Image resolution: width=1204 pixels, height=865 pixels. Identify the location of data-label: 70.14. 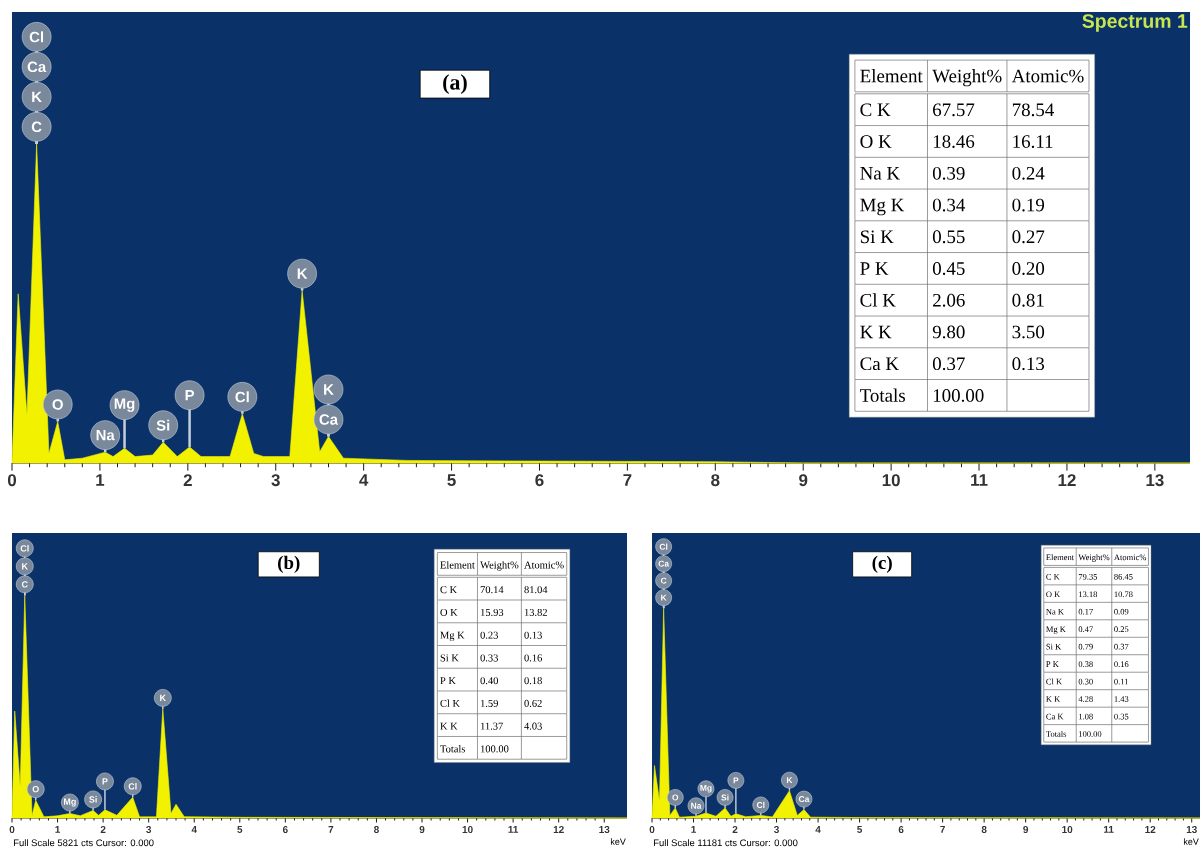
(492, 590).